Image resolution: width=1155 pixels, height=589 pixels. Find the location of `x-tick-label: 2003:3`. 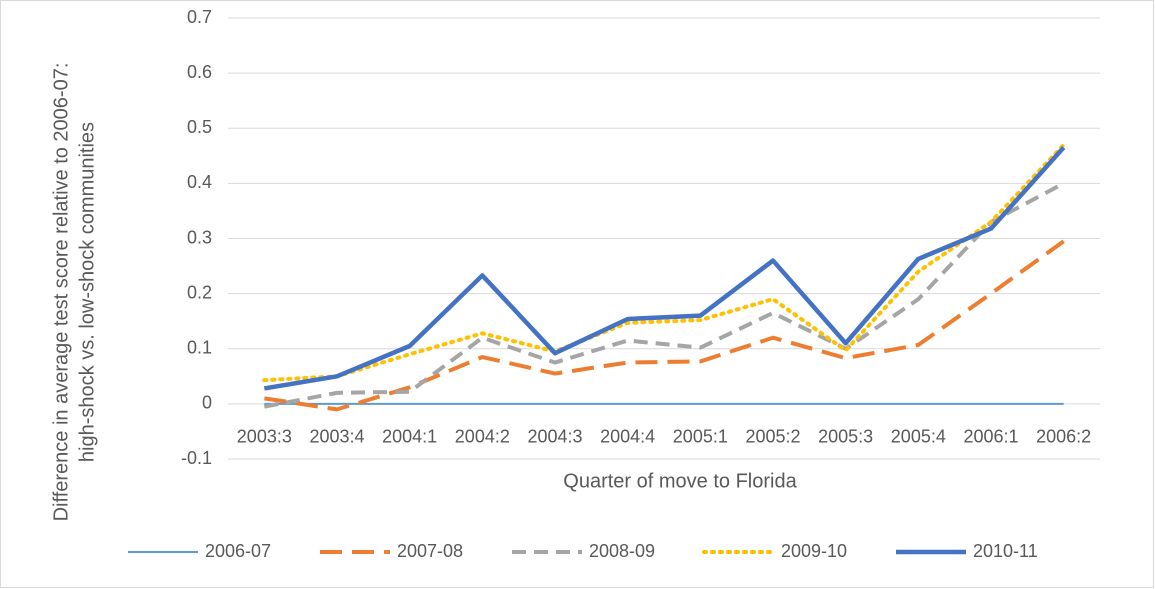

x-tick-label: 2003:3 is located at coordinates (264, 437).